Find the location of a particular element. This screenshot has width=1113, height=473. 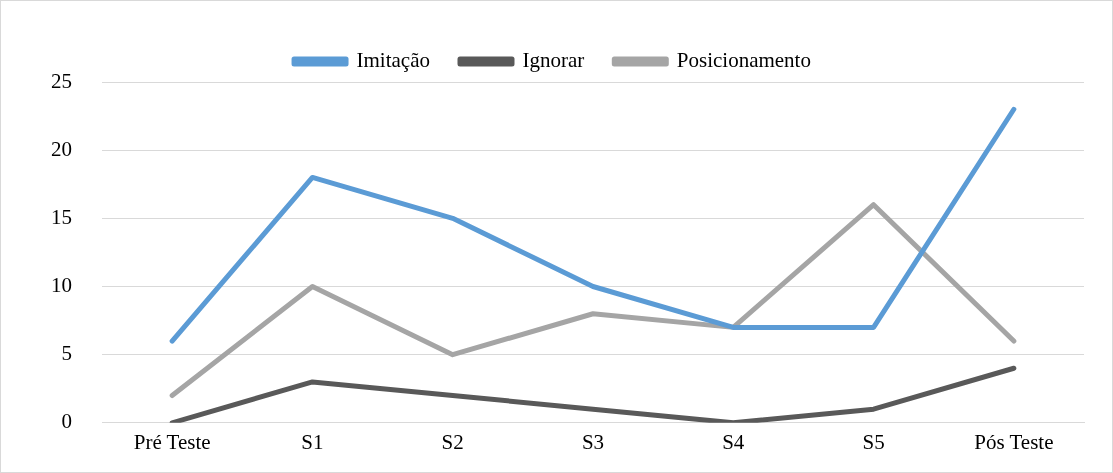

y-tick-label: 20 is located at coordinates (61, 148).